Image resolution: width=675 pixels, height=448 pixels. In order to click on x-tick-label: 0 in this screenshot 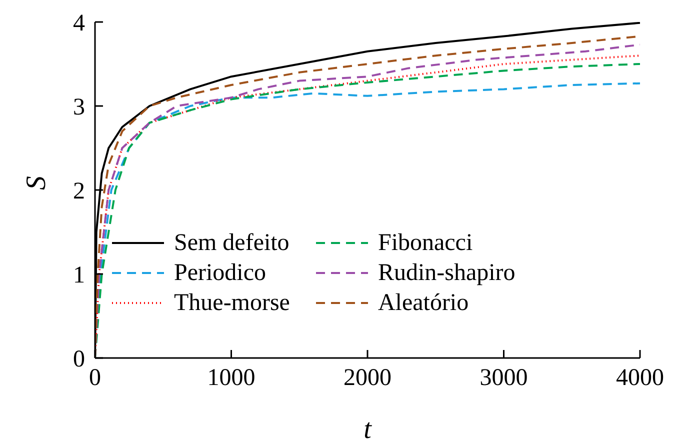, I will do `click(95, 378)`.